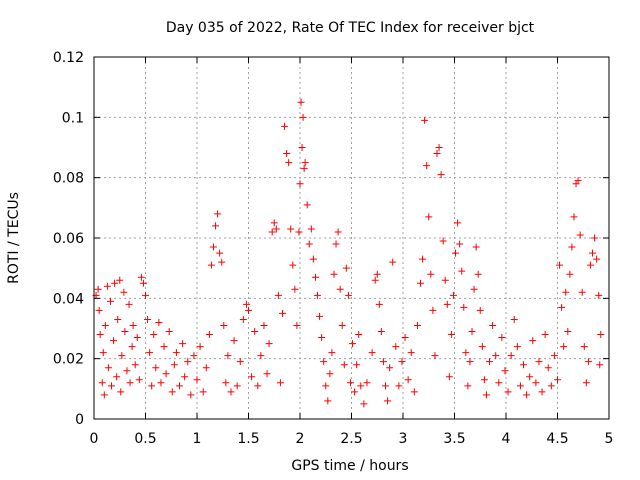 The width and height of the screenshot is (640, 480). What do you see at coordinates (506, 439) in the screenshot?
I see `x-tick-label: 4` at bounding box center [506, 439].